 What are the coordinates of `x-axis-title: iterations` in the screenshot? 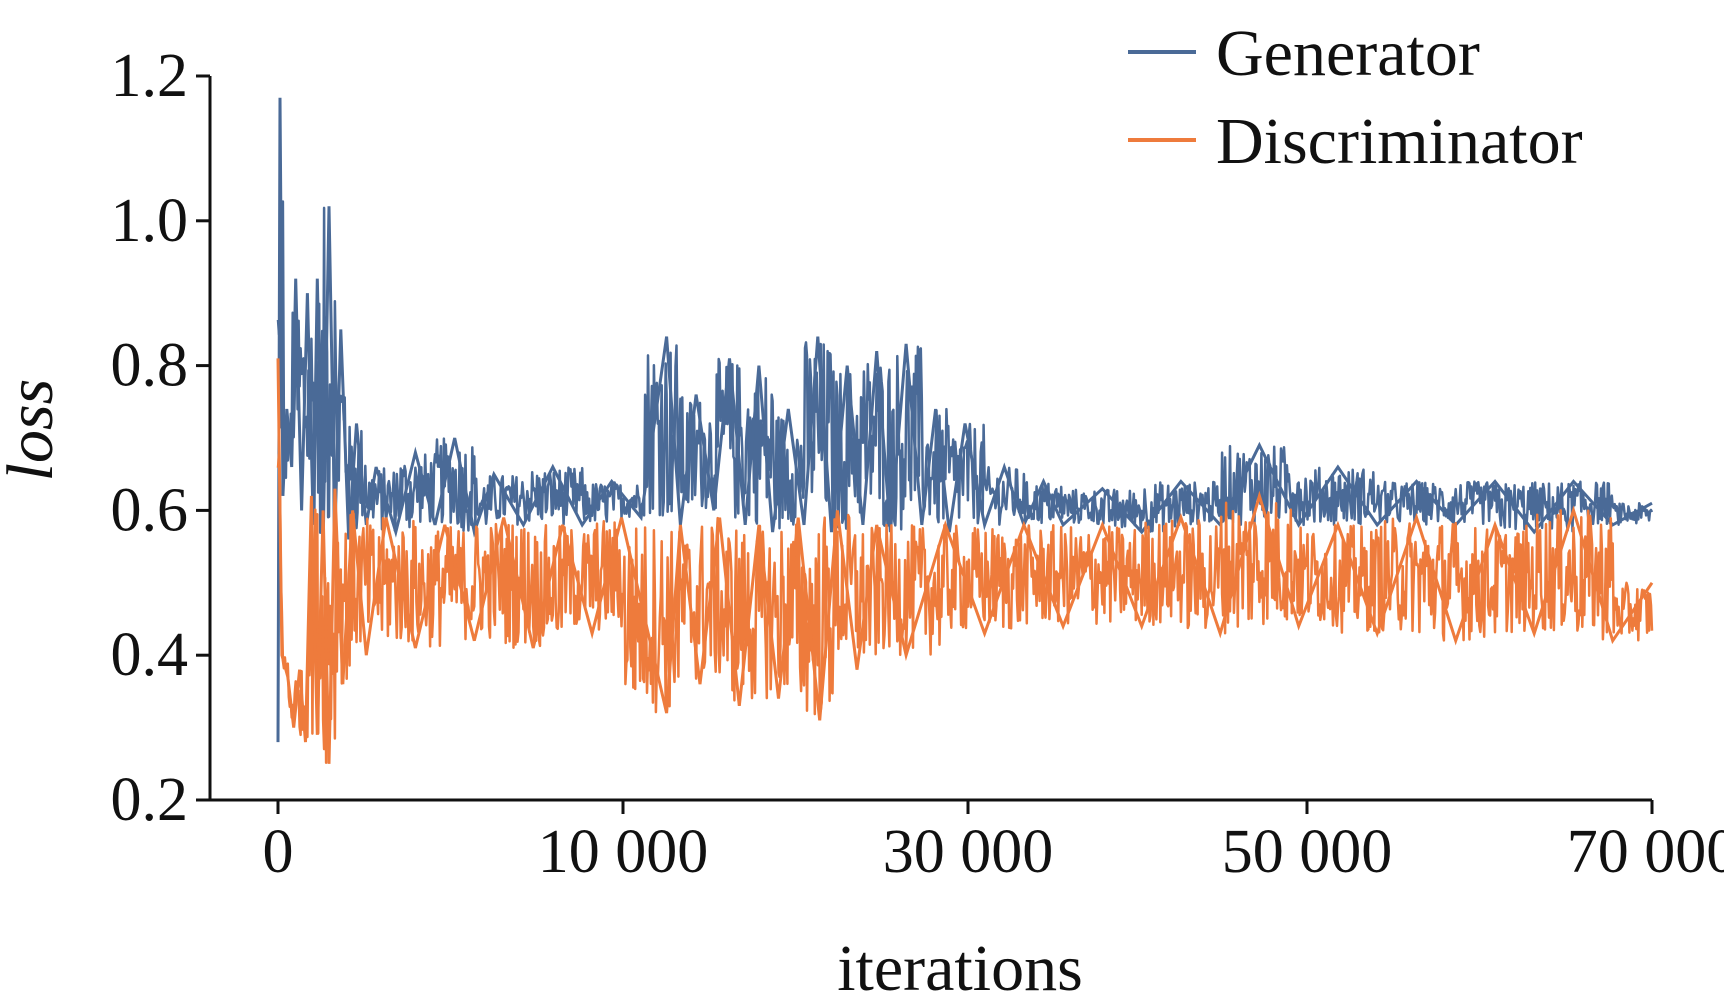 It's located at (960, 962).